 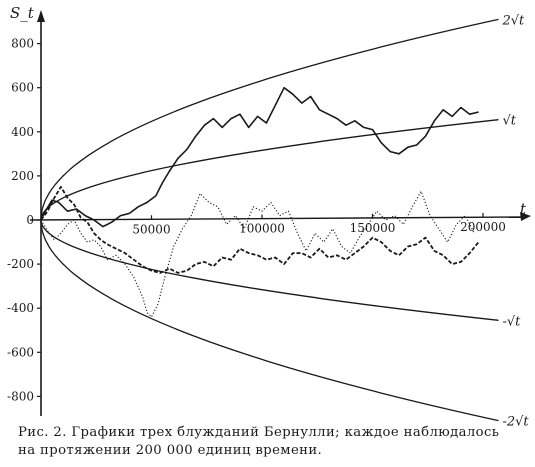 I want to click on y-axis-label: S_t, so click(x=22, y=13).